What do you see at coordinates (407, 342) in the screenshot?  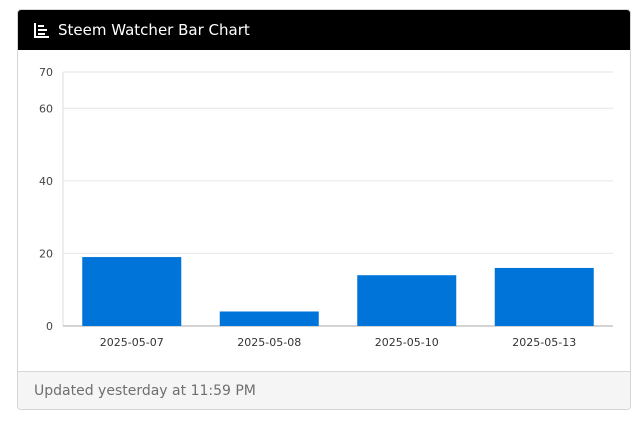 I see `x-tick-label: 2025-05-10` at bounding box center [407, 342].